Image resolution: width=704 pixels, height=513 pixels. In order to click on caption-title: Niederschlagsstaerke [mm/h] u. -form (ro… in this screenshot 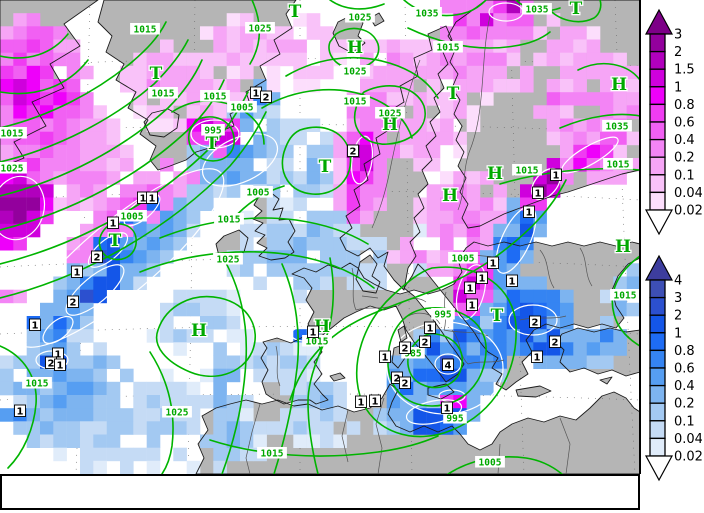, I will do `click(320, 509)`.